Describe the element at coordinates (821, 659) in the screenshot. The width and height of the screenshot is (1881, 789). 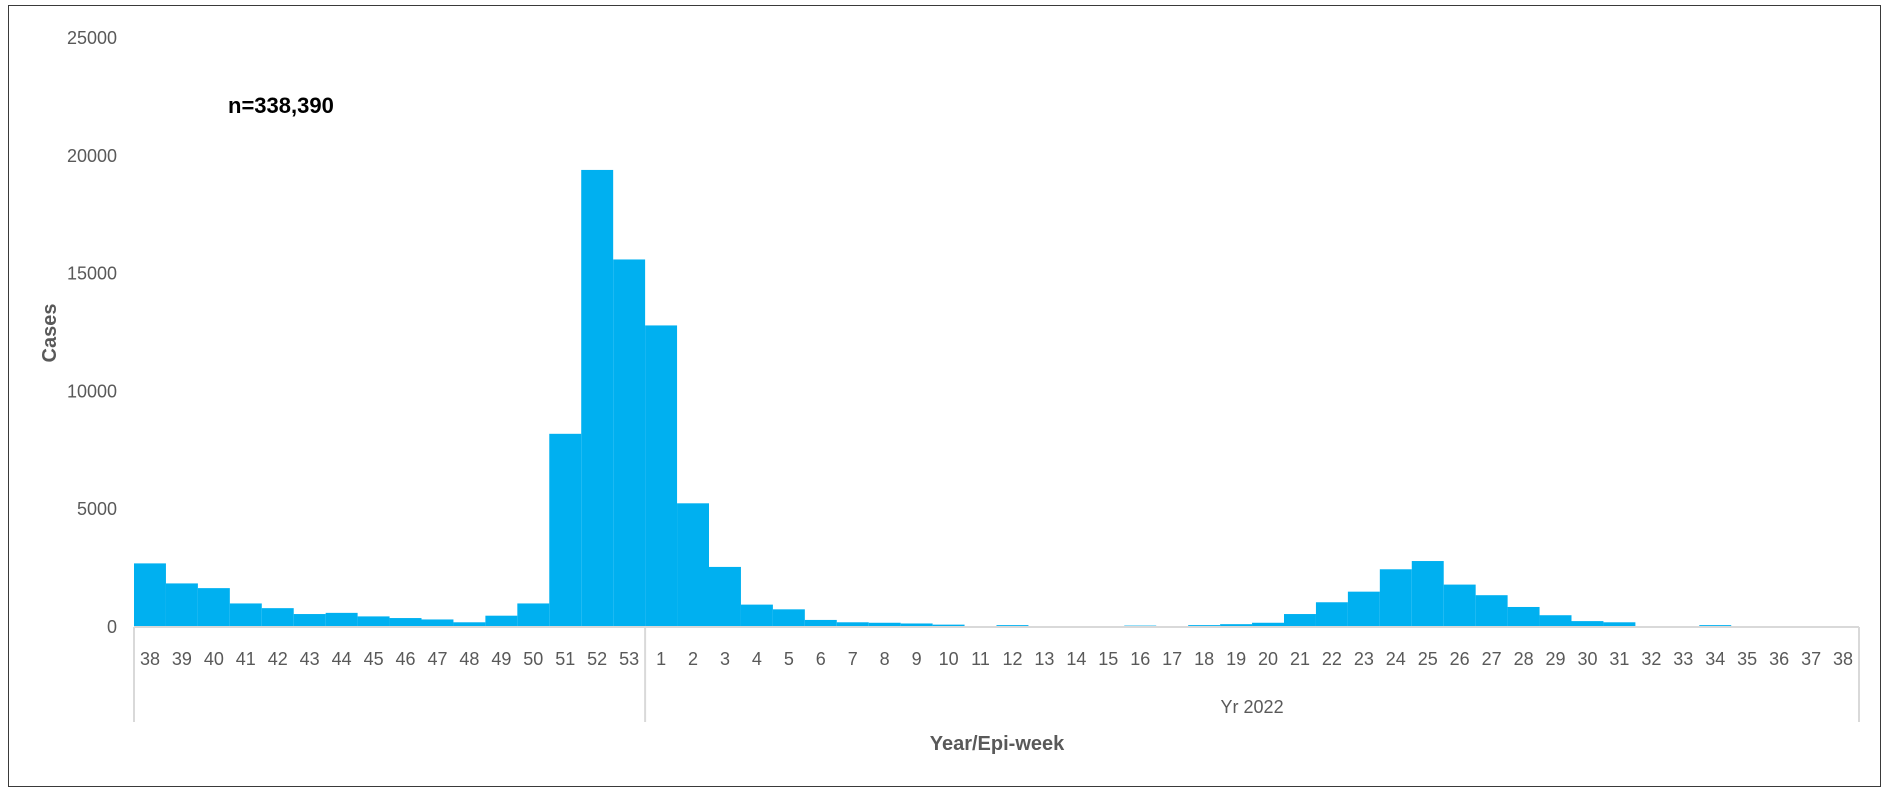
I see `x-tick-label: 6` at that location.